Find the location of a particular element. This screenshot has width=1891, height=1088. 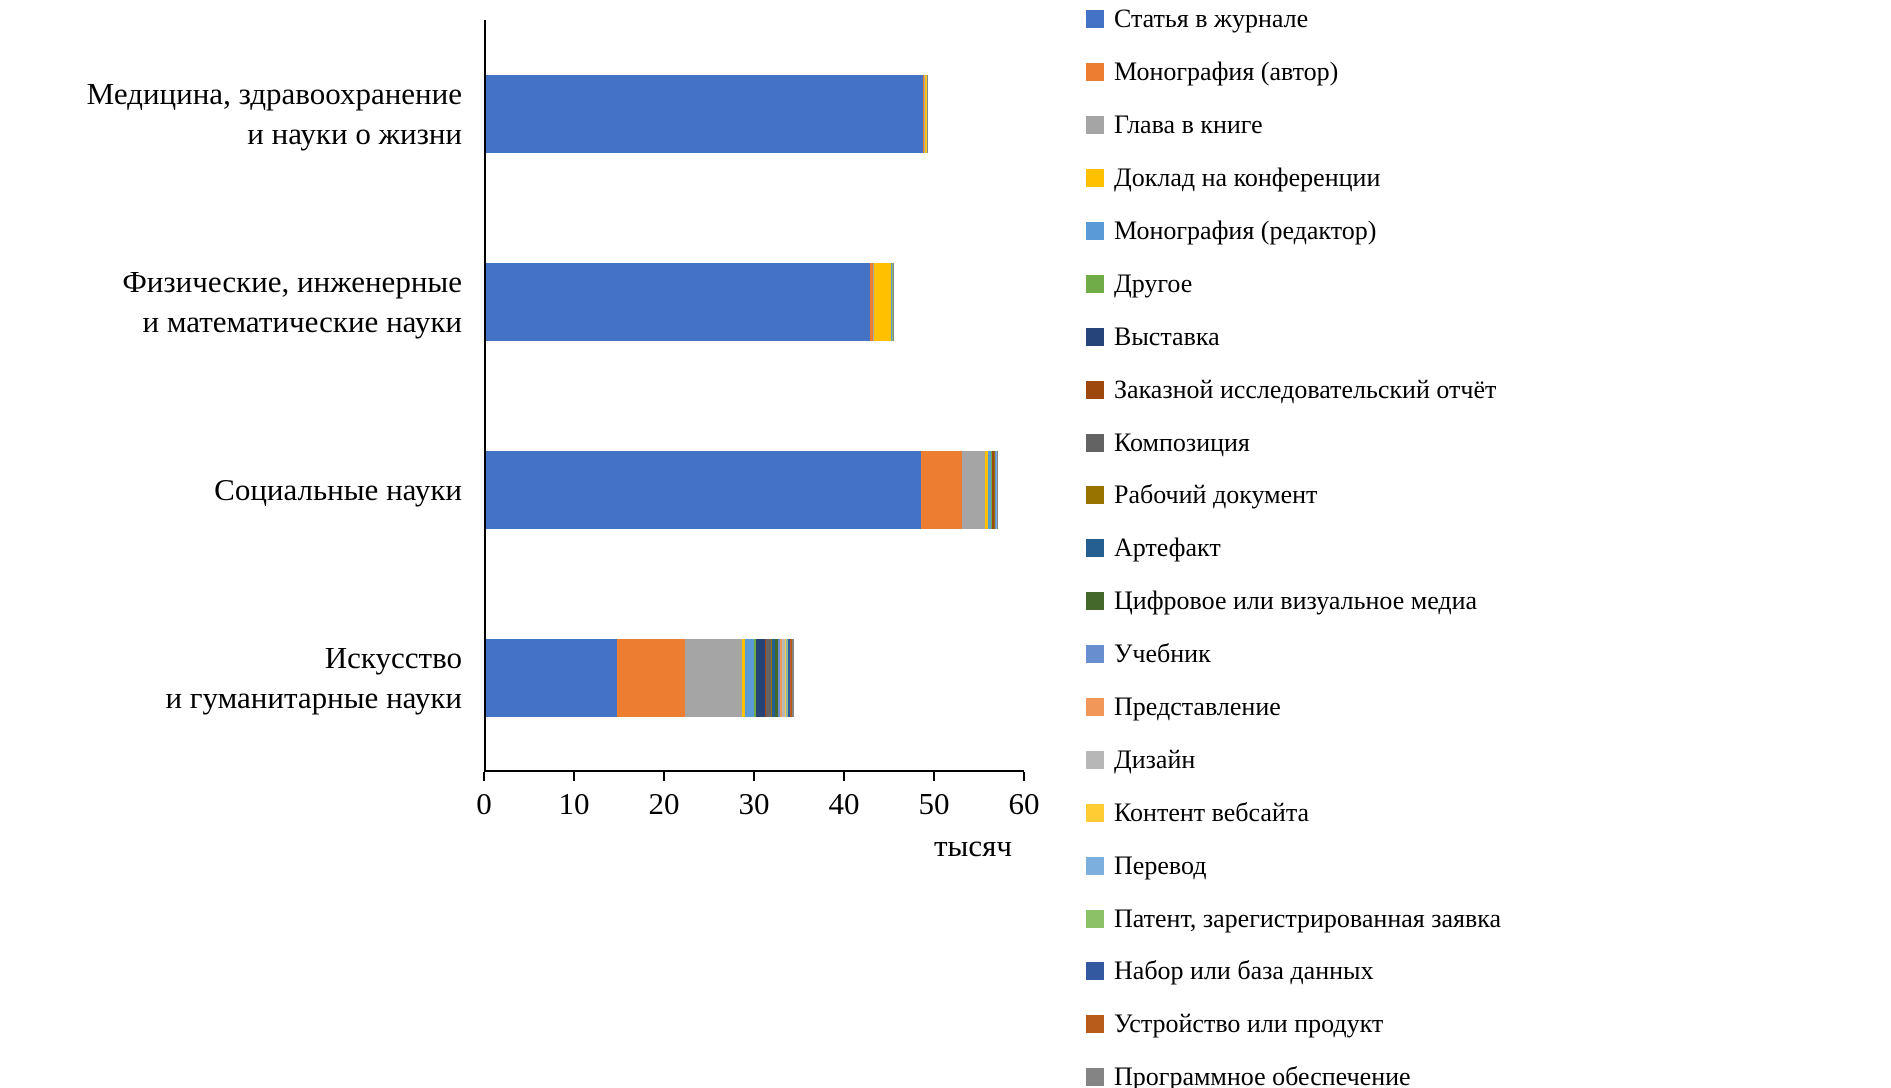

x-tick-label: 0 is located at coordinates (484, 803).